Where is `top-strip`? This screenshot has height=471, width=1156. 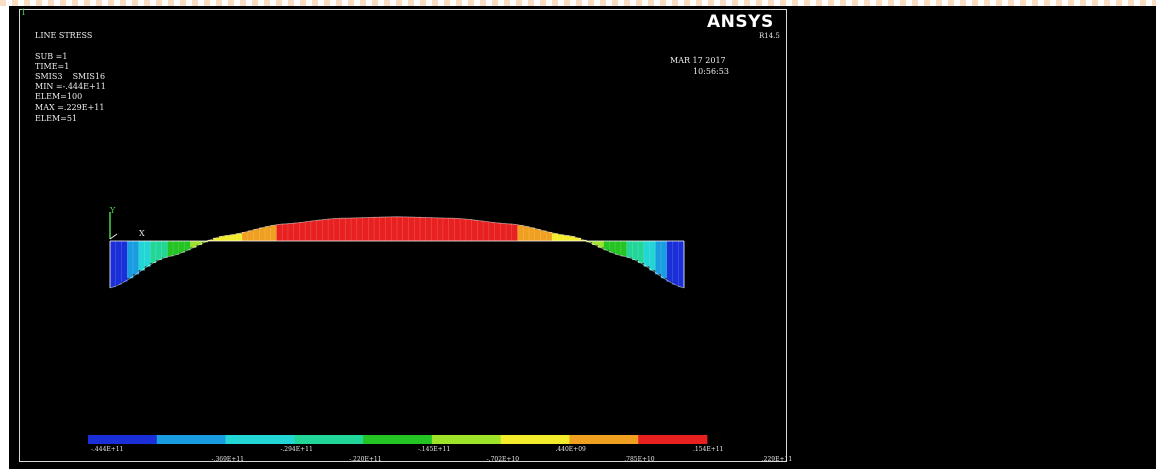
top-strip is located at coordinates (578, 3).